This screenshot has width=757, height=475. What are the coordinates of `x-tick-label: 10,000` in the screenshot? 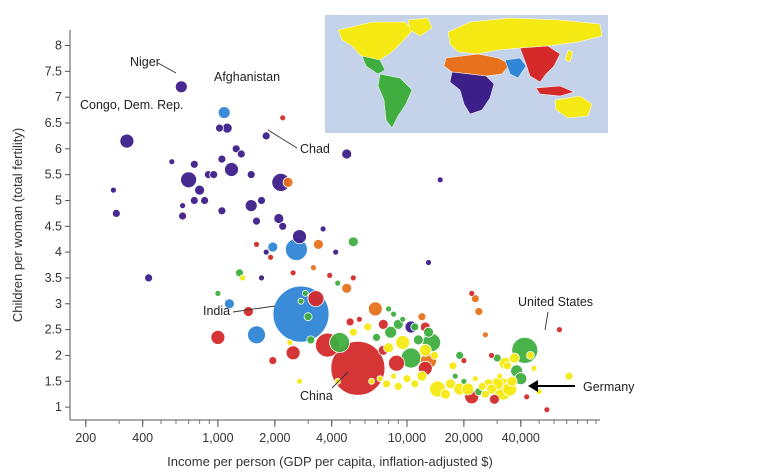 It's located at (407, 438).